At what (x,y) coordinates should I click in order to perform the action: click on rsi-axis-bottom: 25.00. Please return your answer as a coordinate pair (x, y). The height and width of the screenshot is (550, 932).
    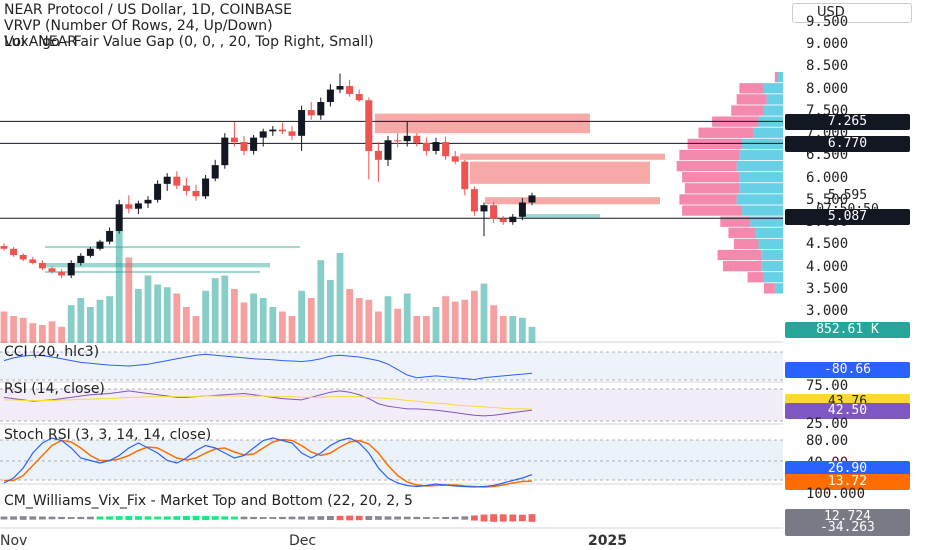
    Looking at the image, I should click on (827, 424).